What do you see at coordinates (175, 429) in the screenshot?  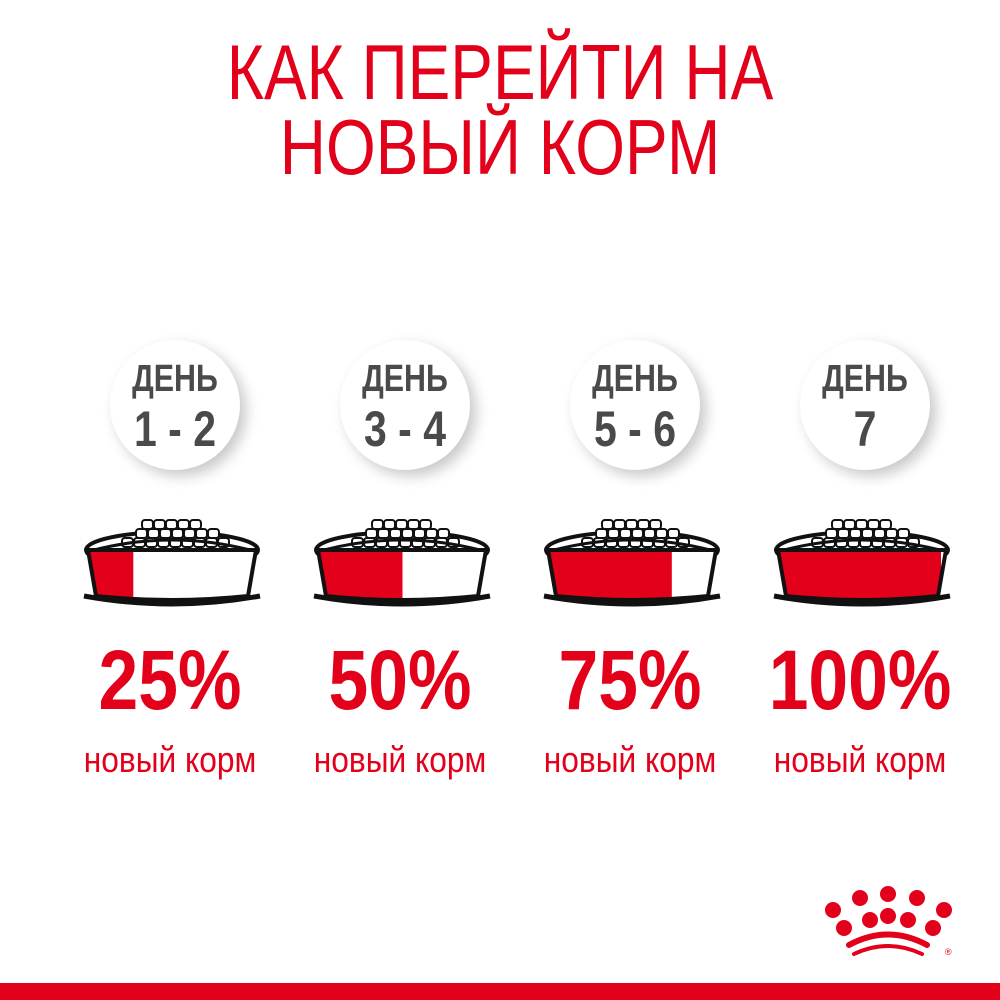 I see `day-range: 1 - 2` at bounding box center [175, 429].